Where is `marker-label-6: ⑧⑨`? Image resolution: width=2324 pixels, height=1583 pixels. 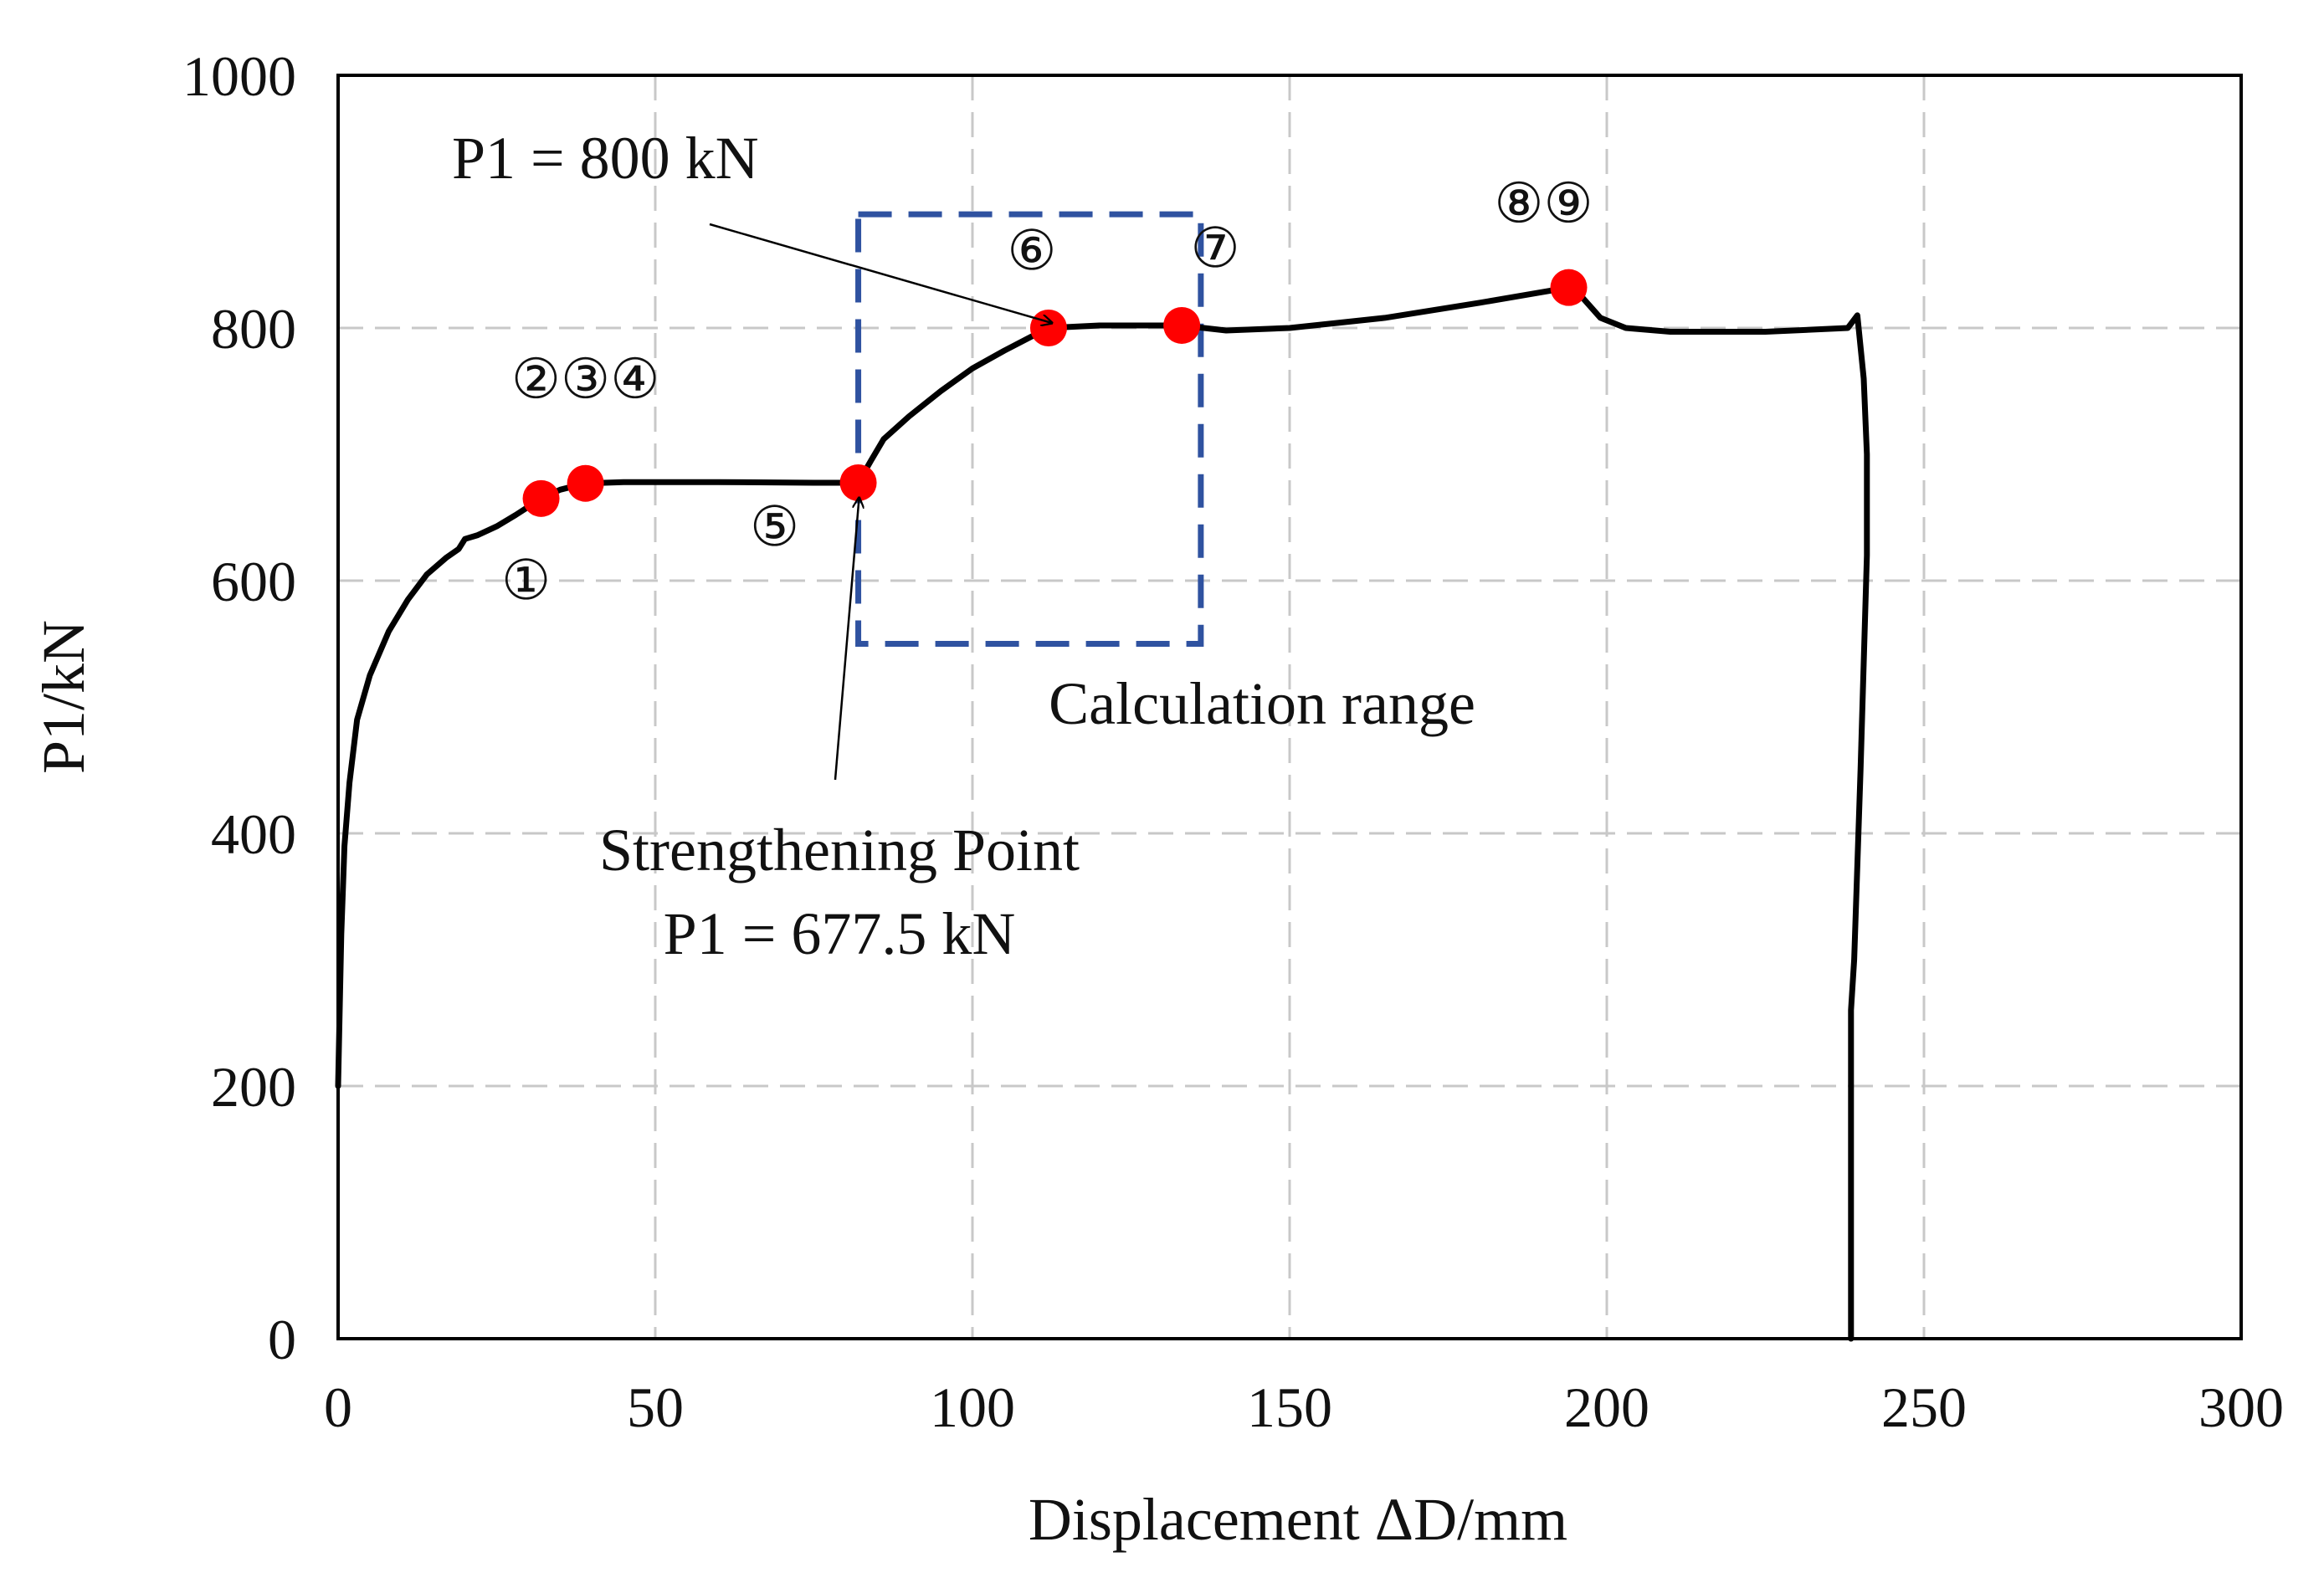
marker-label-6: ⑧⑨ is located at coordinates (1543, 204).